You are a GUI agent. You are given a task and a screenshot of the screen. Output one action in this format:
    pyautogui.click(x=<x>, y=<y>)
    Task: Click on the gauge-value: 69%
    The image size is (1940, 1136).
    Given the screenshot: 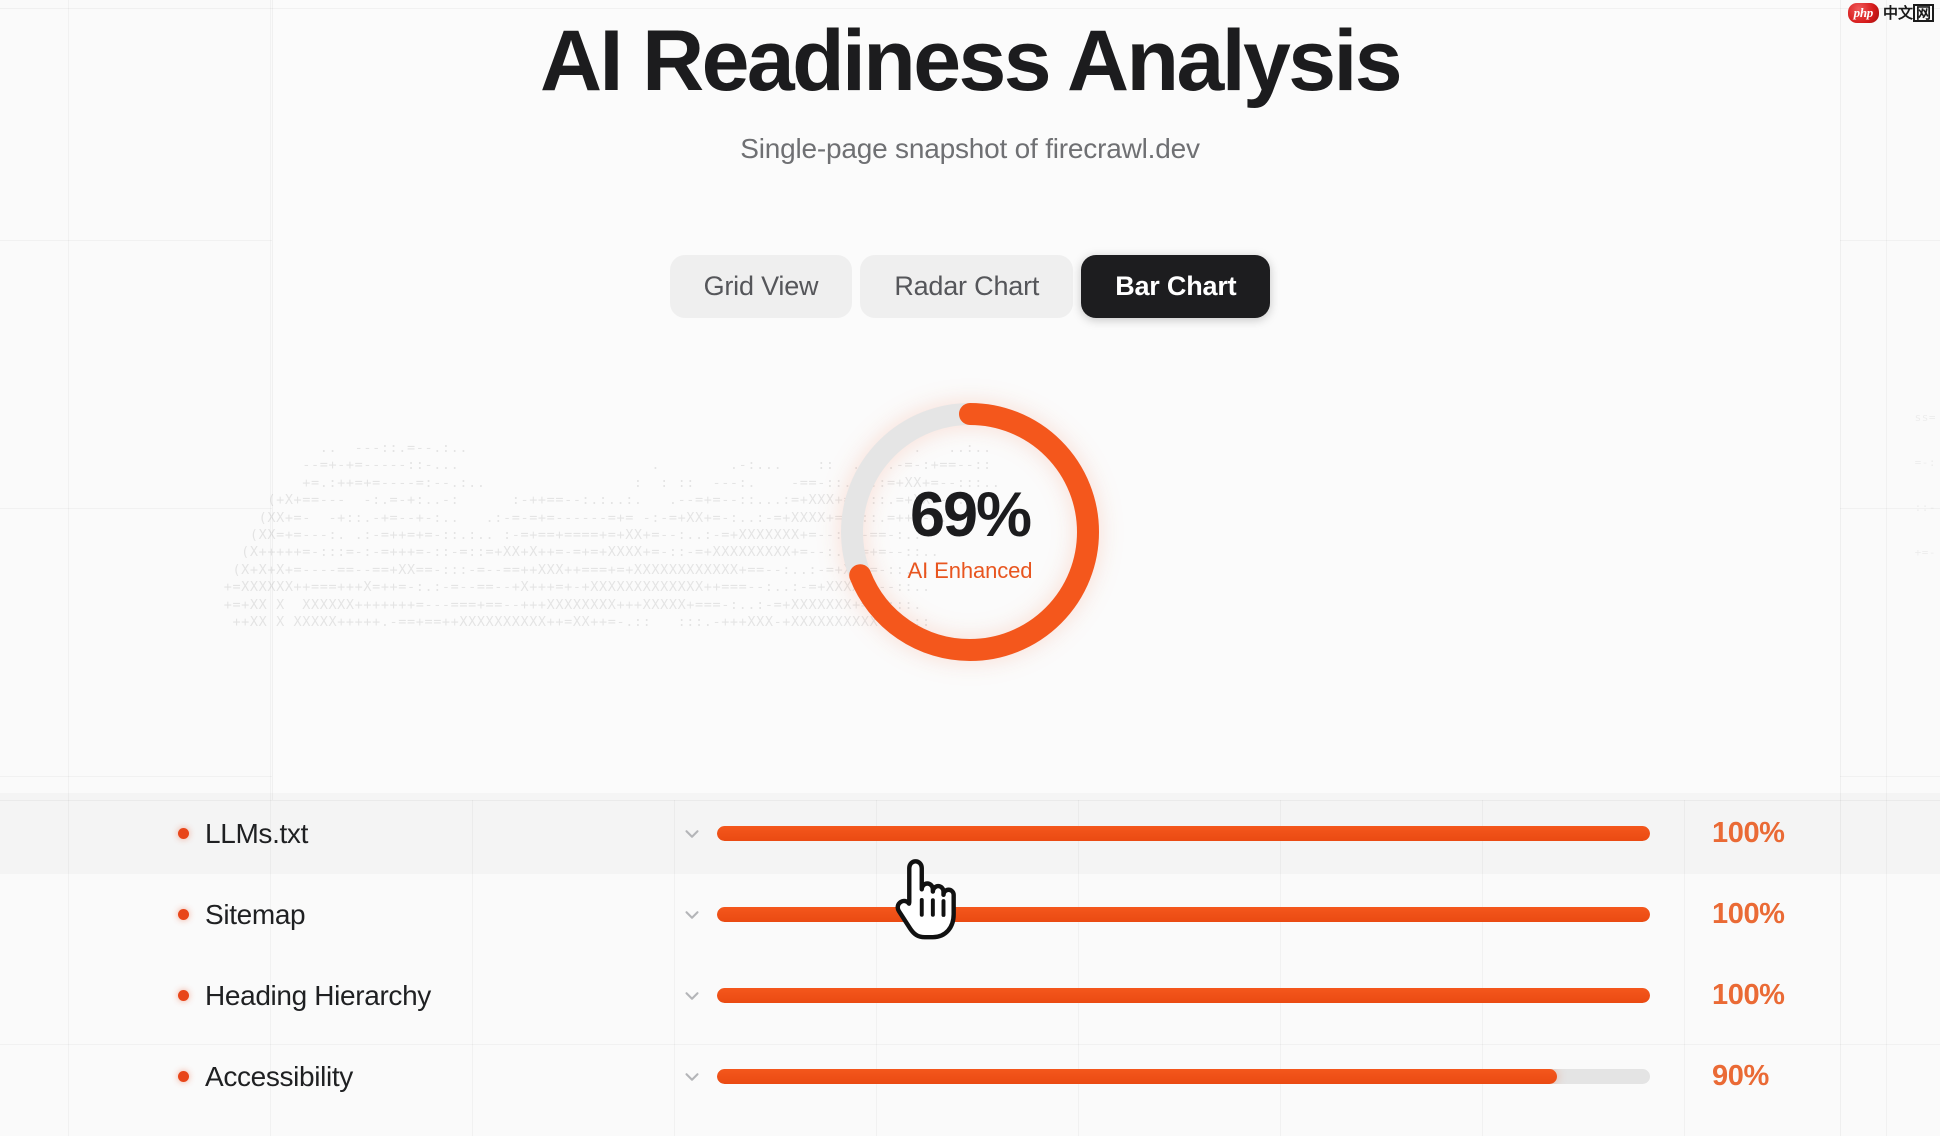 What is the action you would take?
    pyautogui.click(x=970, y=515)
    